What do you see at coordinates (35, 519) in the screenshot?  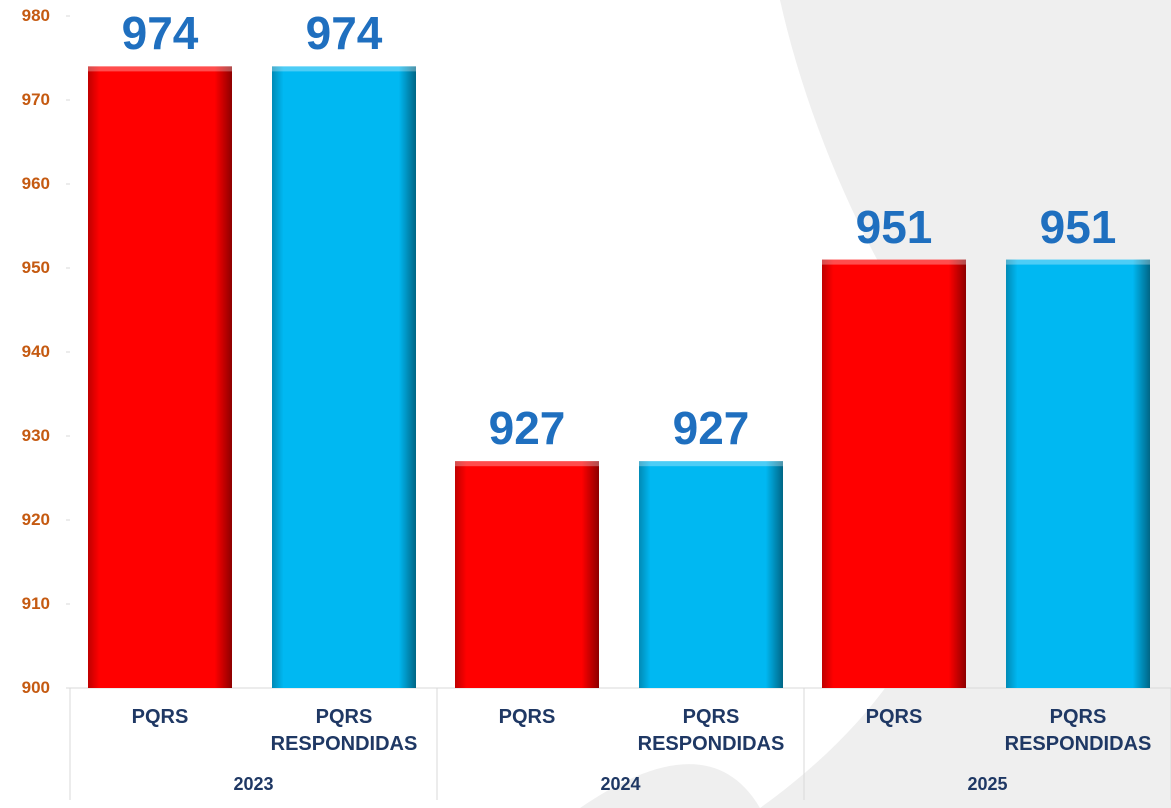 I see `y-tick-label: 920` at bounding box center [35, 519].